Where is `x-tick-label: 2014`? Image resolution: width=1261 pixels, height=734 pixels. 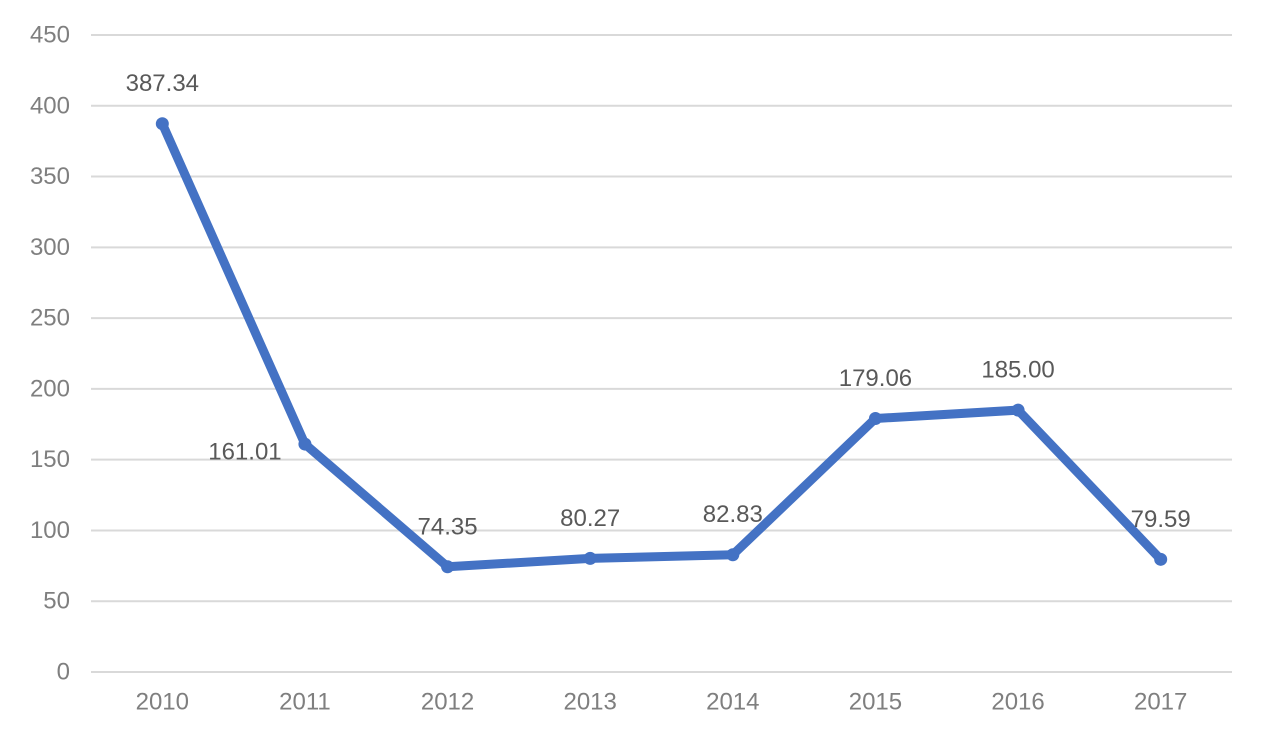 x-tick-label: 2014 is located at coordinates (732, 702).